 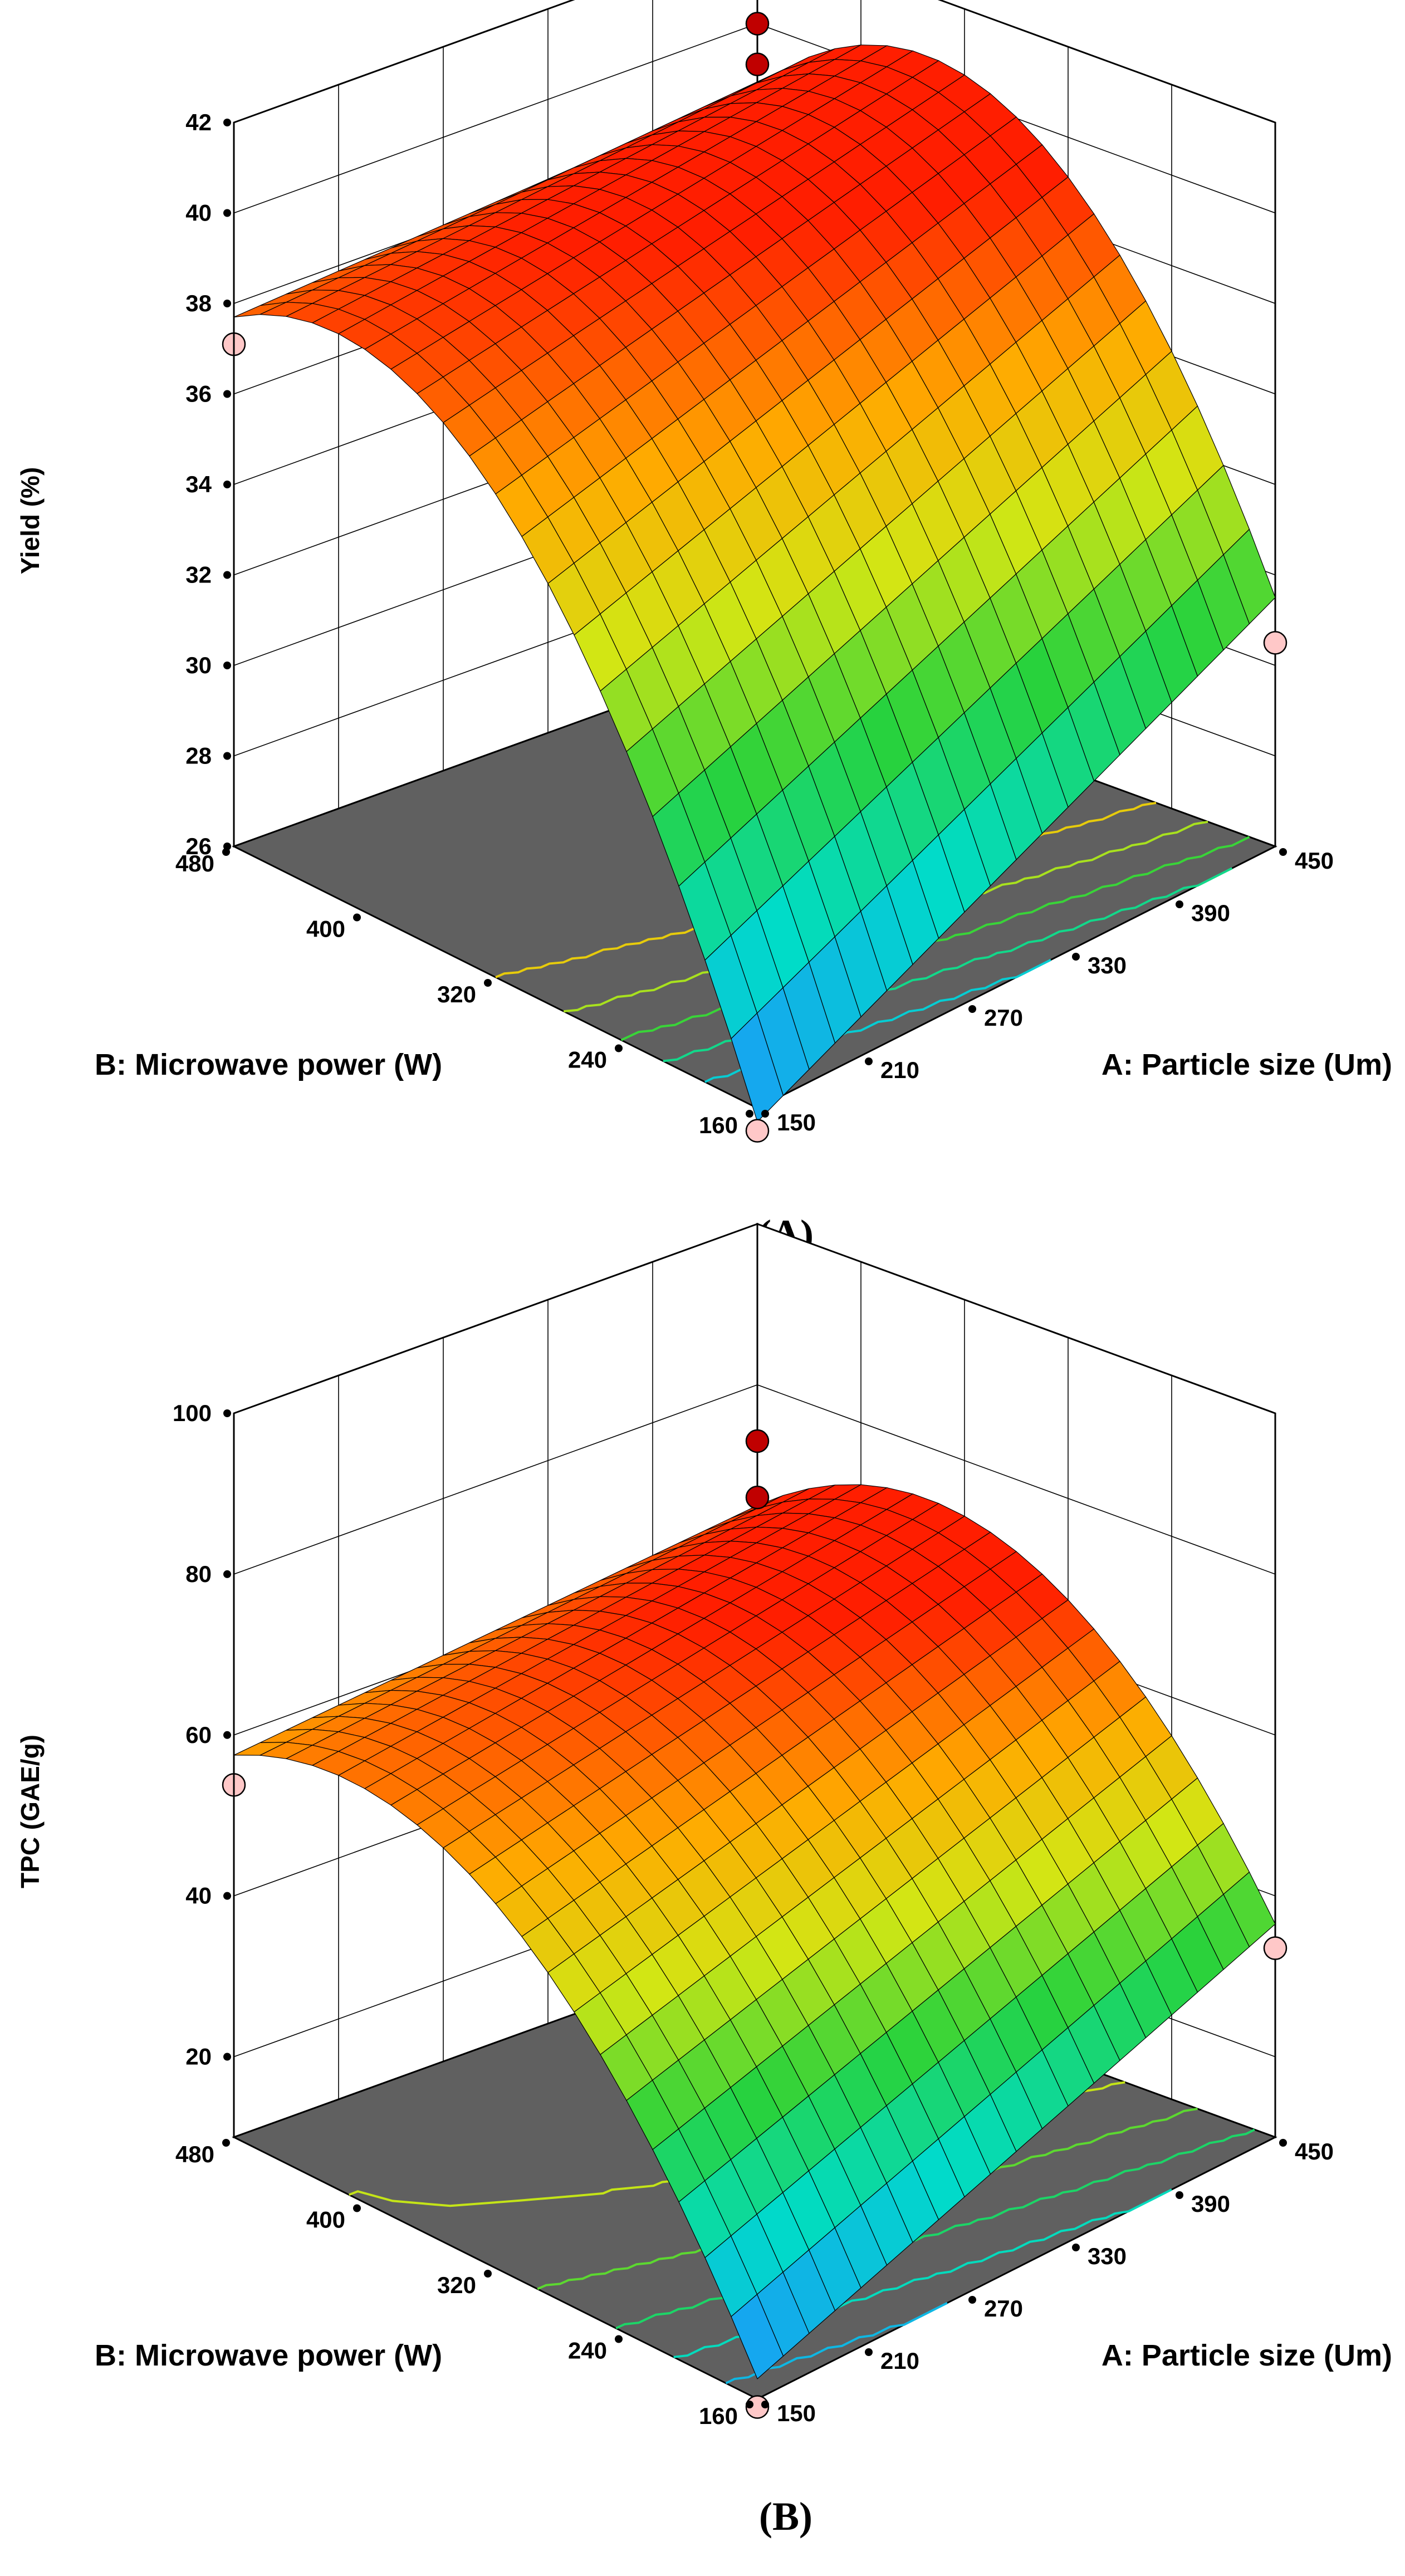 What do you see at coordinates (198, 484) in the screenshot?
I see `z-tick-label: 34` at bounding box center [198, 484].